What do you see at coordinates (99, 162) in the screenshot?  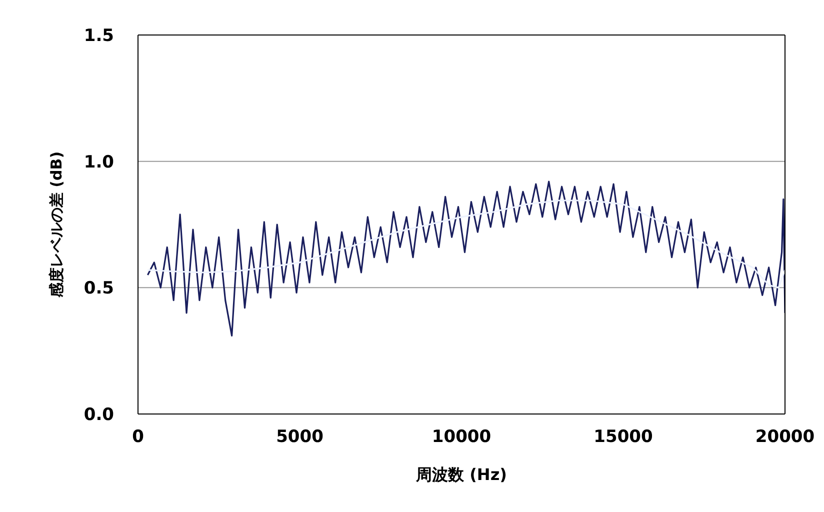 I see `y-tick-label: 1.0` at bounding box center [99, 162].